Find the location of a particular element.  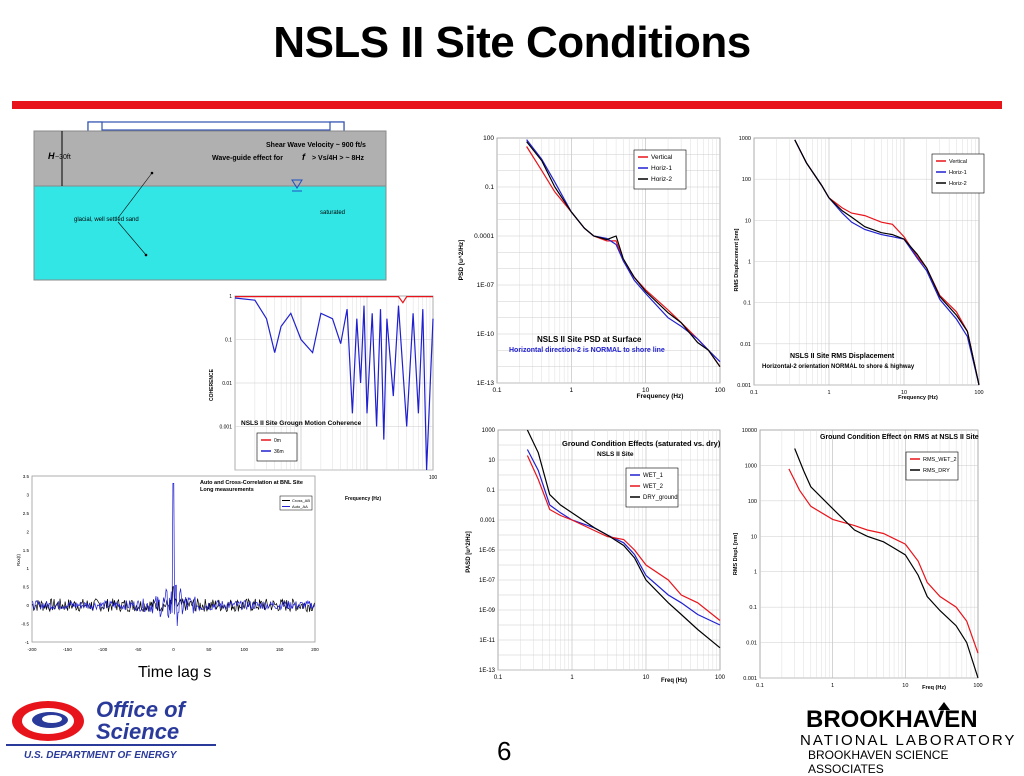

x-tick-label: 1 is located at coordinates (832, 686).